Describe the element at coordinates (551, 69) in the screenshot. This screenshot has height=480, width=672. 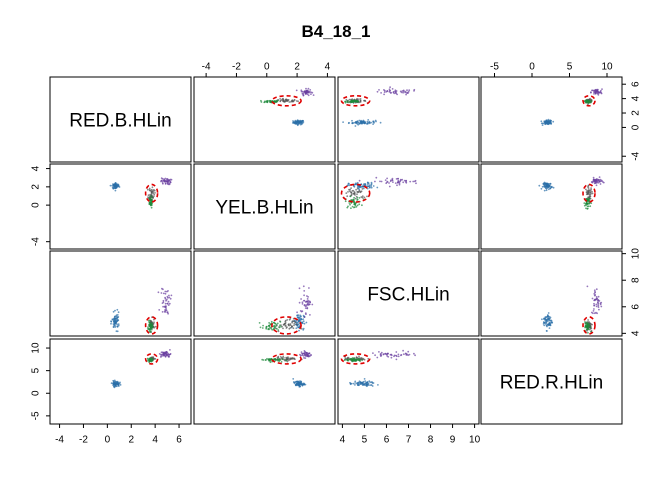
I see `axis-top-RED.R.HLin: -5 0 5 10` at that location.